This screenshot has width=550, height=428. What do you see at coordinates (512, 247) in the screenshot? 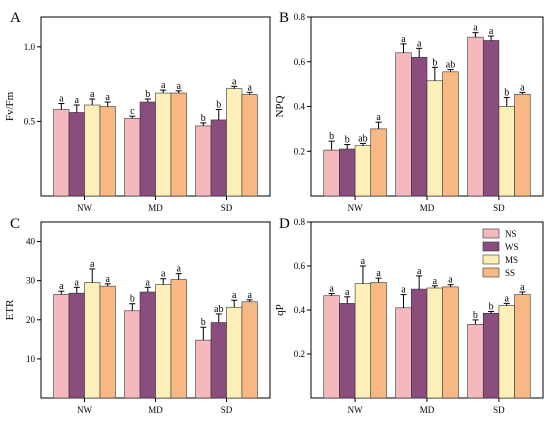
I see `legend-label: WS` at bounding box center [512, 247].